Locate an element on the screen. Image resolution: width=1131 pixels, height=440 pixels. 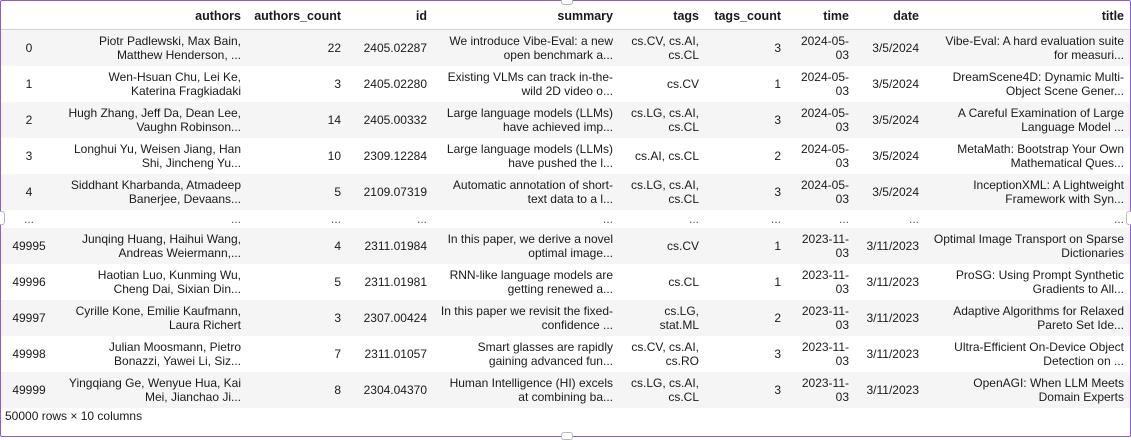
id-cell: 2405.02280 is located at coordinates (395, 84).